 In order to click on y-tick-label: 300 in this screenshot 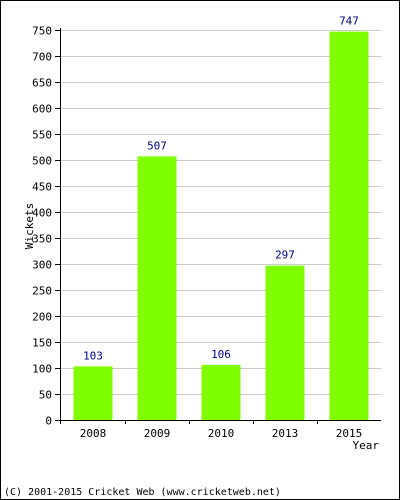, I will do `click(42, 265)`.